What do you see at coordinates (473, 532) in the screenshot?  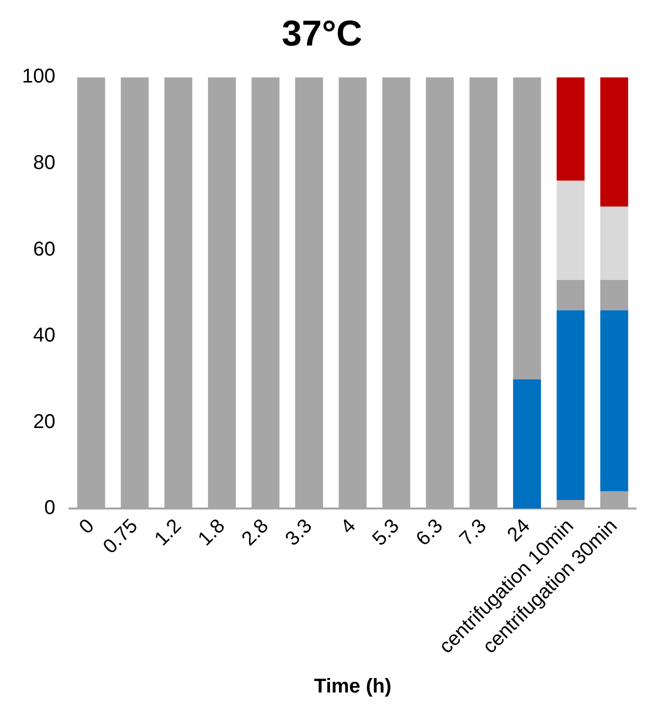 I see `x-tick-label: 7.3` at bounding box center [473, 532].